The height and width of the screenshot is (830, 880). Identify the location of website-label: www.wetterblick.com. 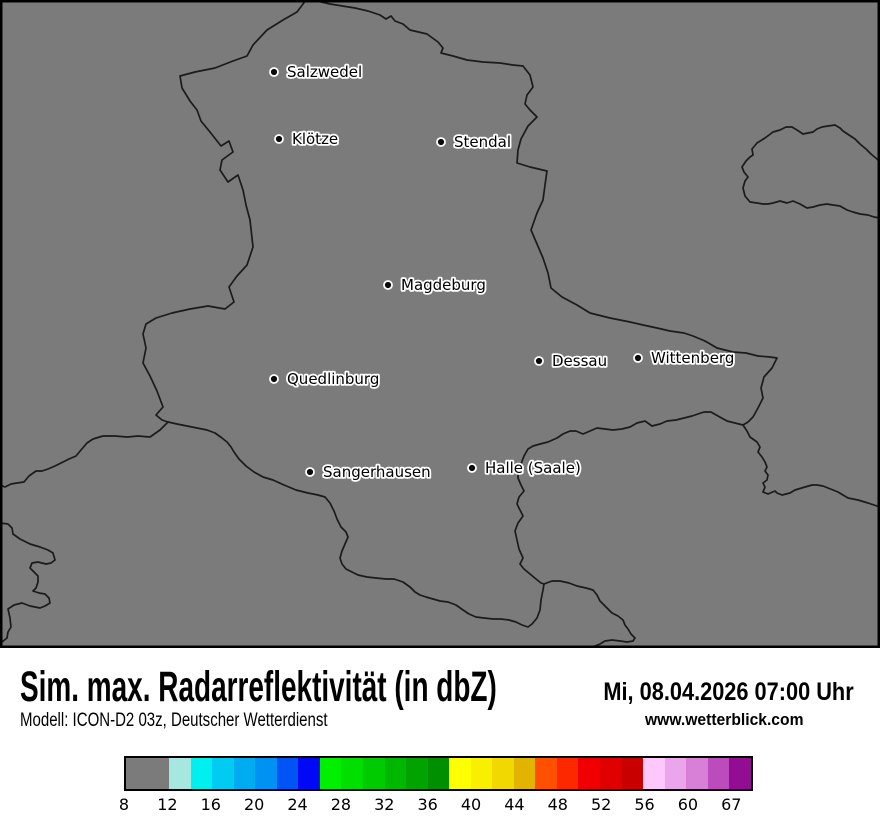
(724, 719).